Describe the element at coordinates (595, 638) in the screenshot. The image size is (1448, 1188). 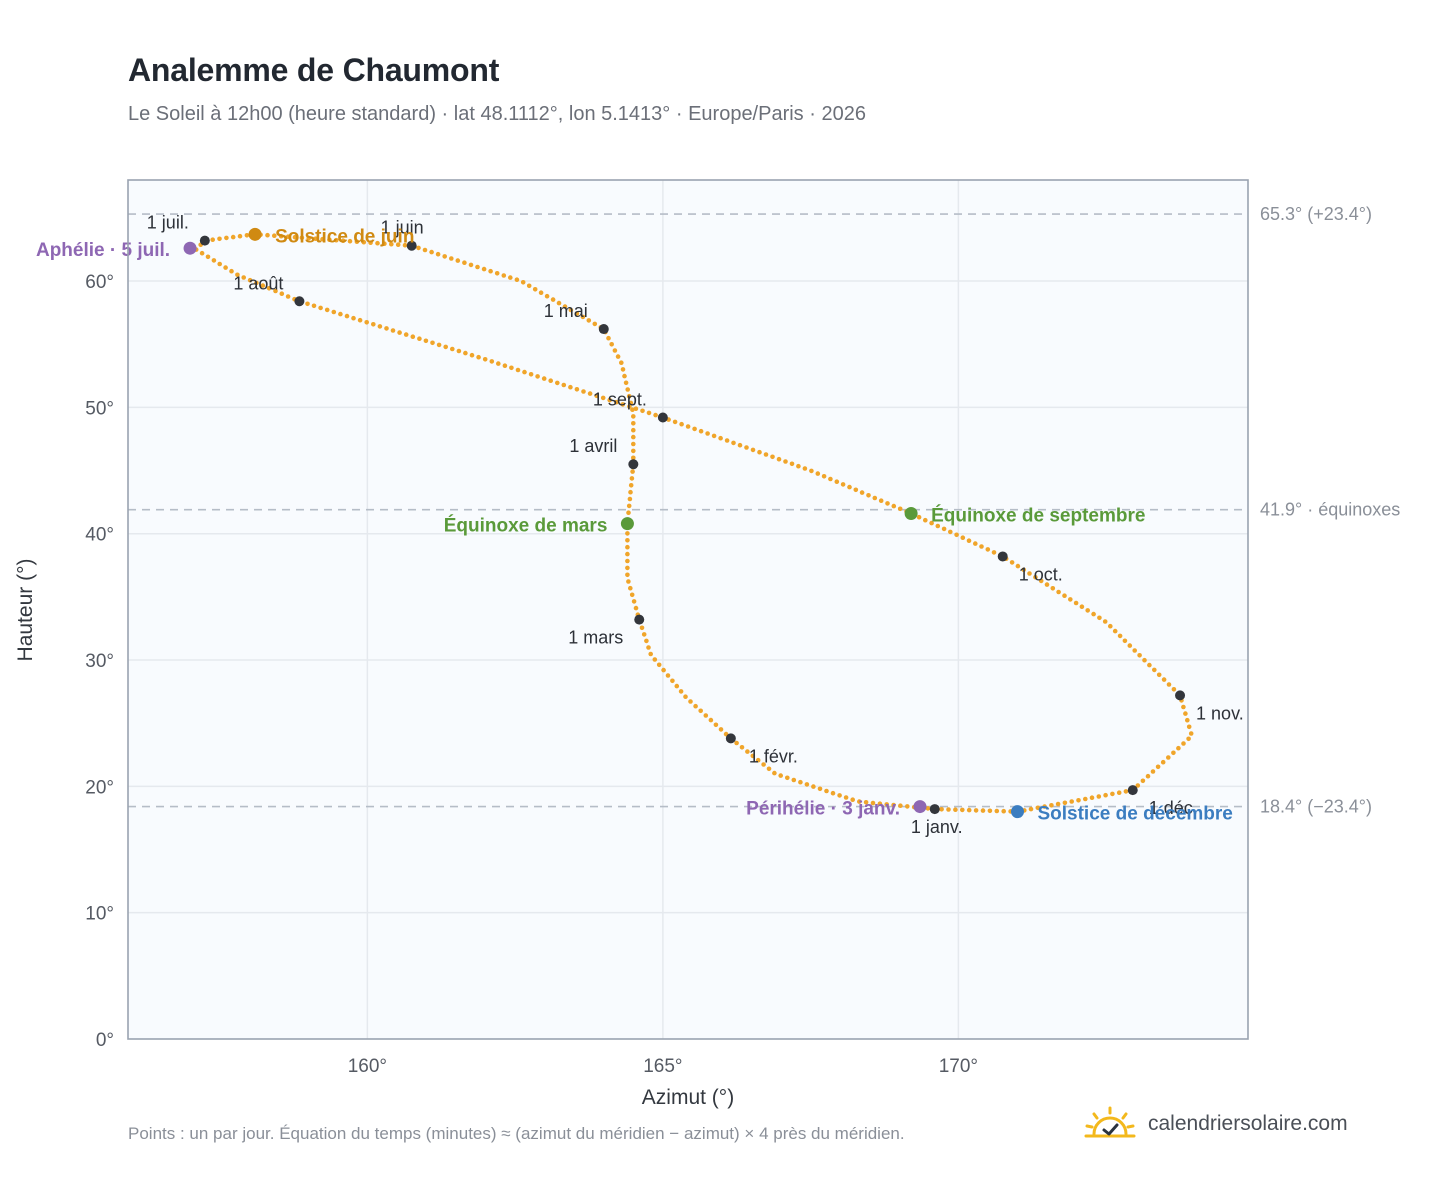
I see `month-label: 1 mars` at that location.